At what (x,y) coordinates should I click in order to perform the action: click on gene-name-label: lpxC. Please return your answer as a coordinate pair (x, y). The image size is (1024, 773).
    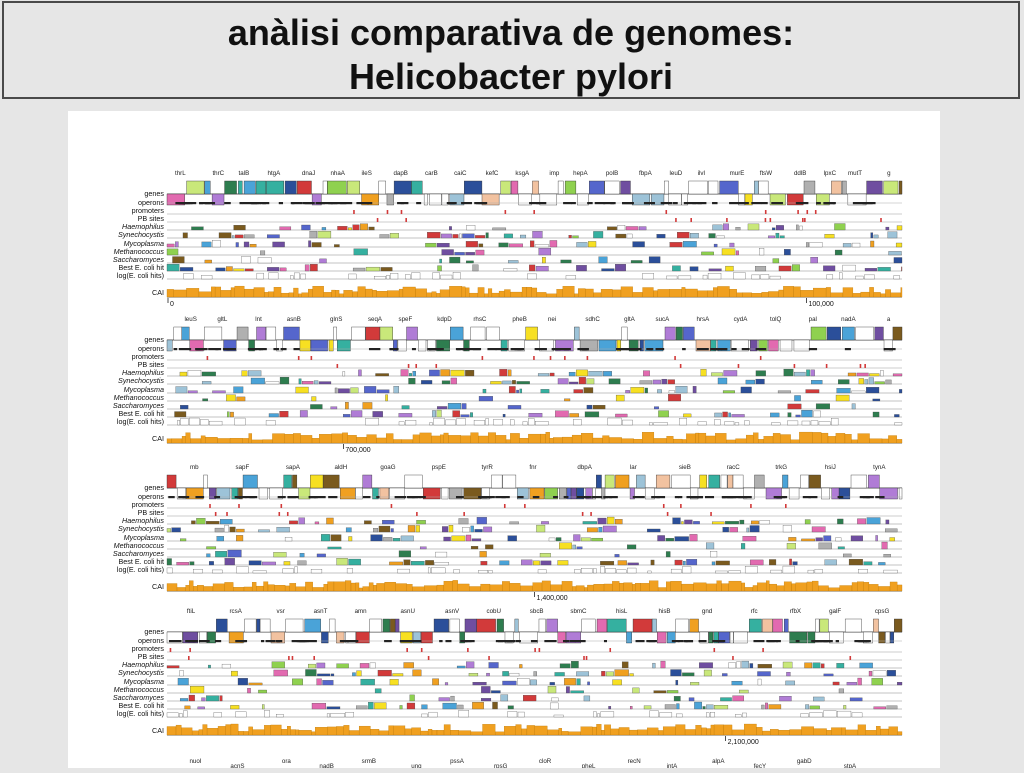
    Looking at the image, I should click on (830, 173).